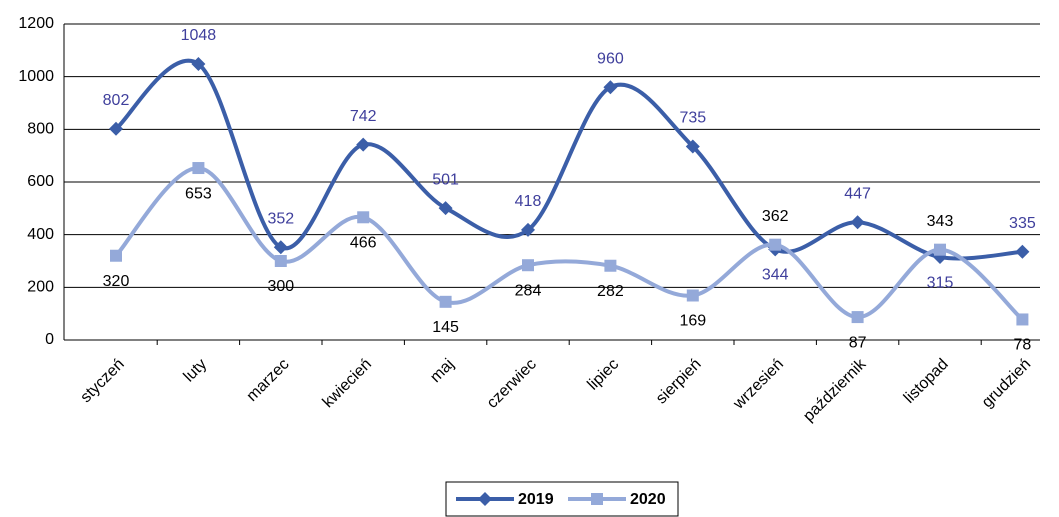 The width and height of the screenshot is (1059, 517). Describe the element at coordinates (280, 219) in the screenshot. I see `data-label: 352` at that location.